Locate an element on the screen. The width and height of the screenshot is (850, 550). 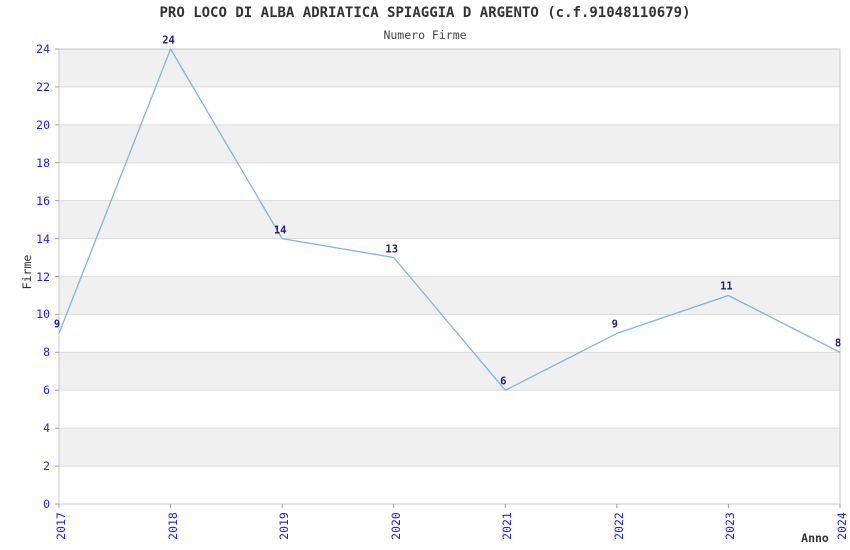
x-tick-label: 2021 is located at coordinates (507, 526).